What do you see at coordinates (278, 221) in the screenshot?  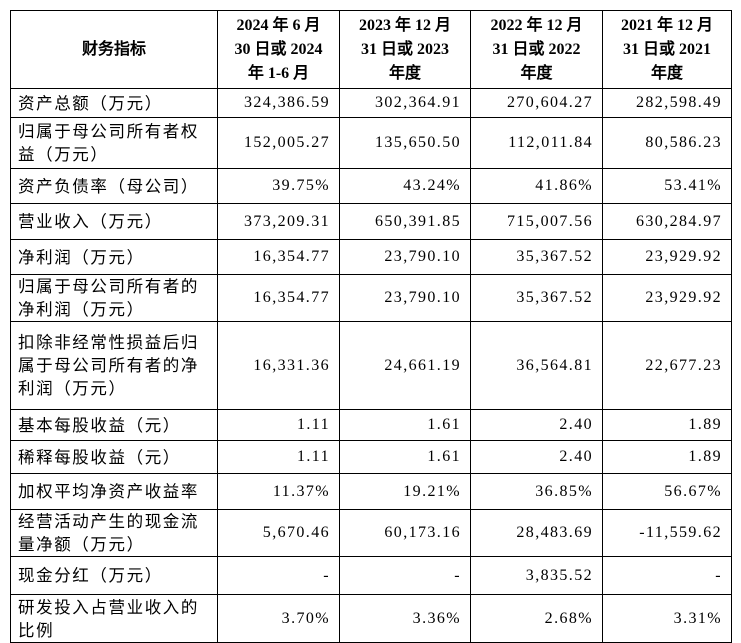 I see `value-cell: 373,209.31` at bounding box center [278, 221].